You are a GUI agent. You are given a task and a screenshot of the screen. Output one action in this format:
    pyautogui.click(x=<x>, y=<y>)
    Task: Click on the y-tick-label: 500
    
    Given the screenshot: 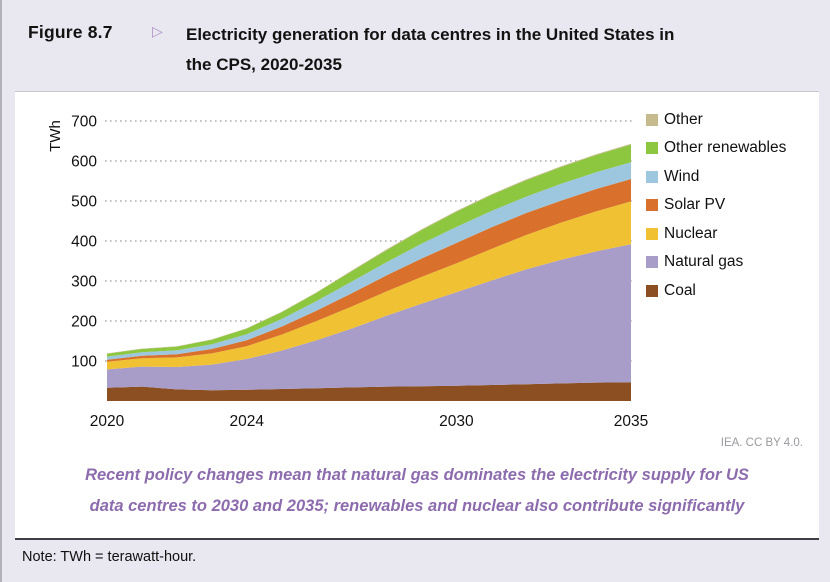 What is the action you would take?
    pyautogui.click(x=84, y=202)
    